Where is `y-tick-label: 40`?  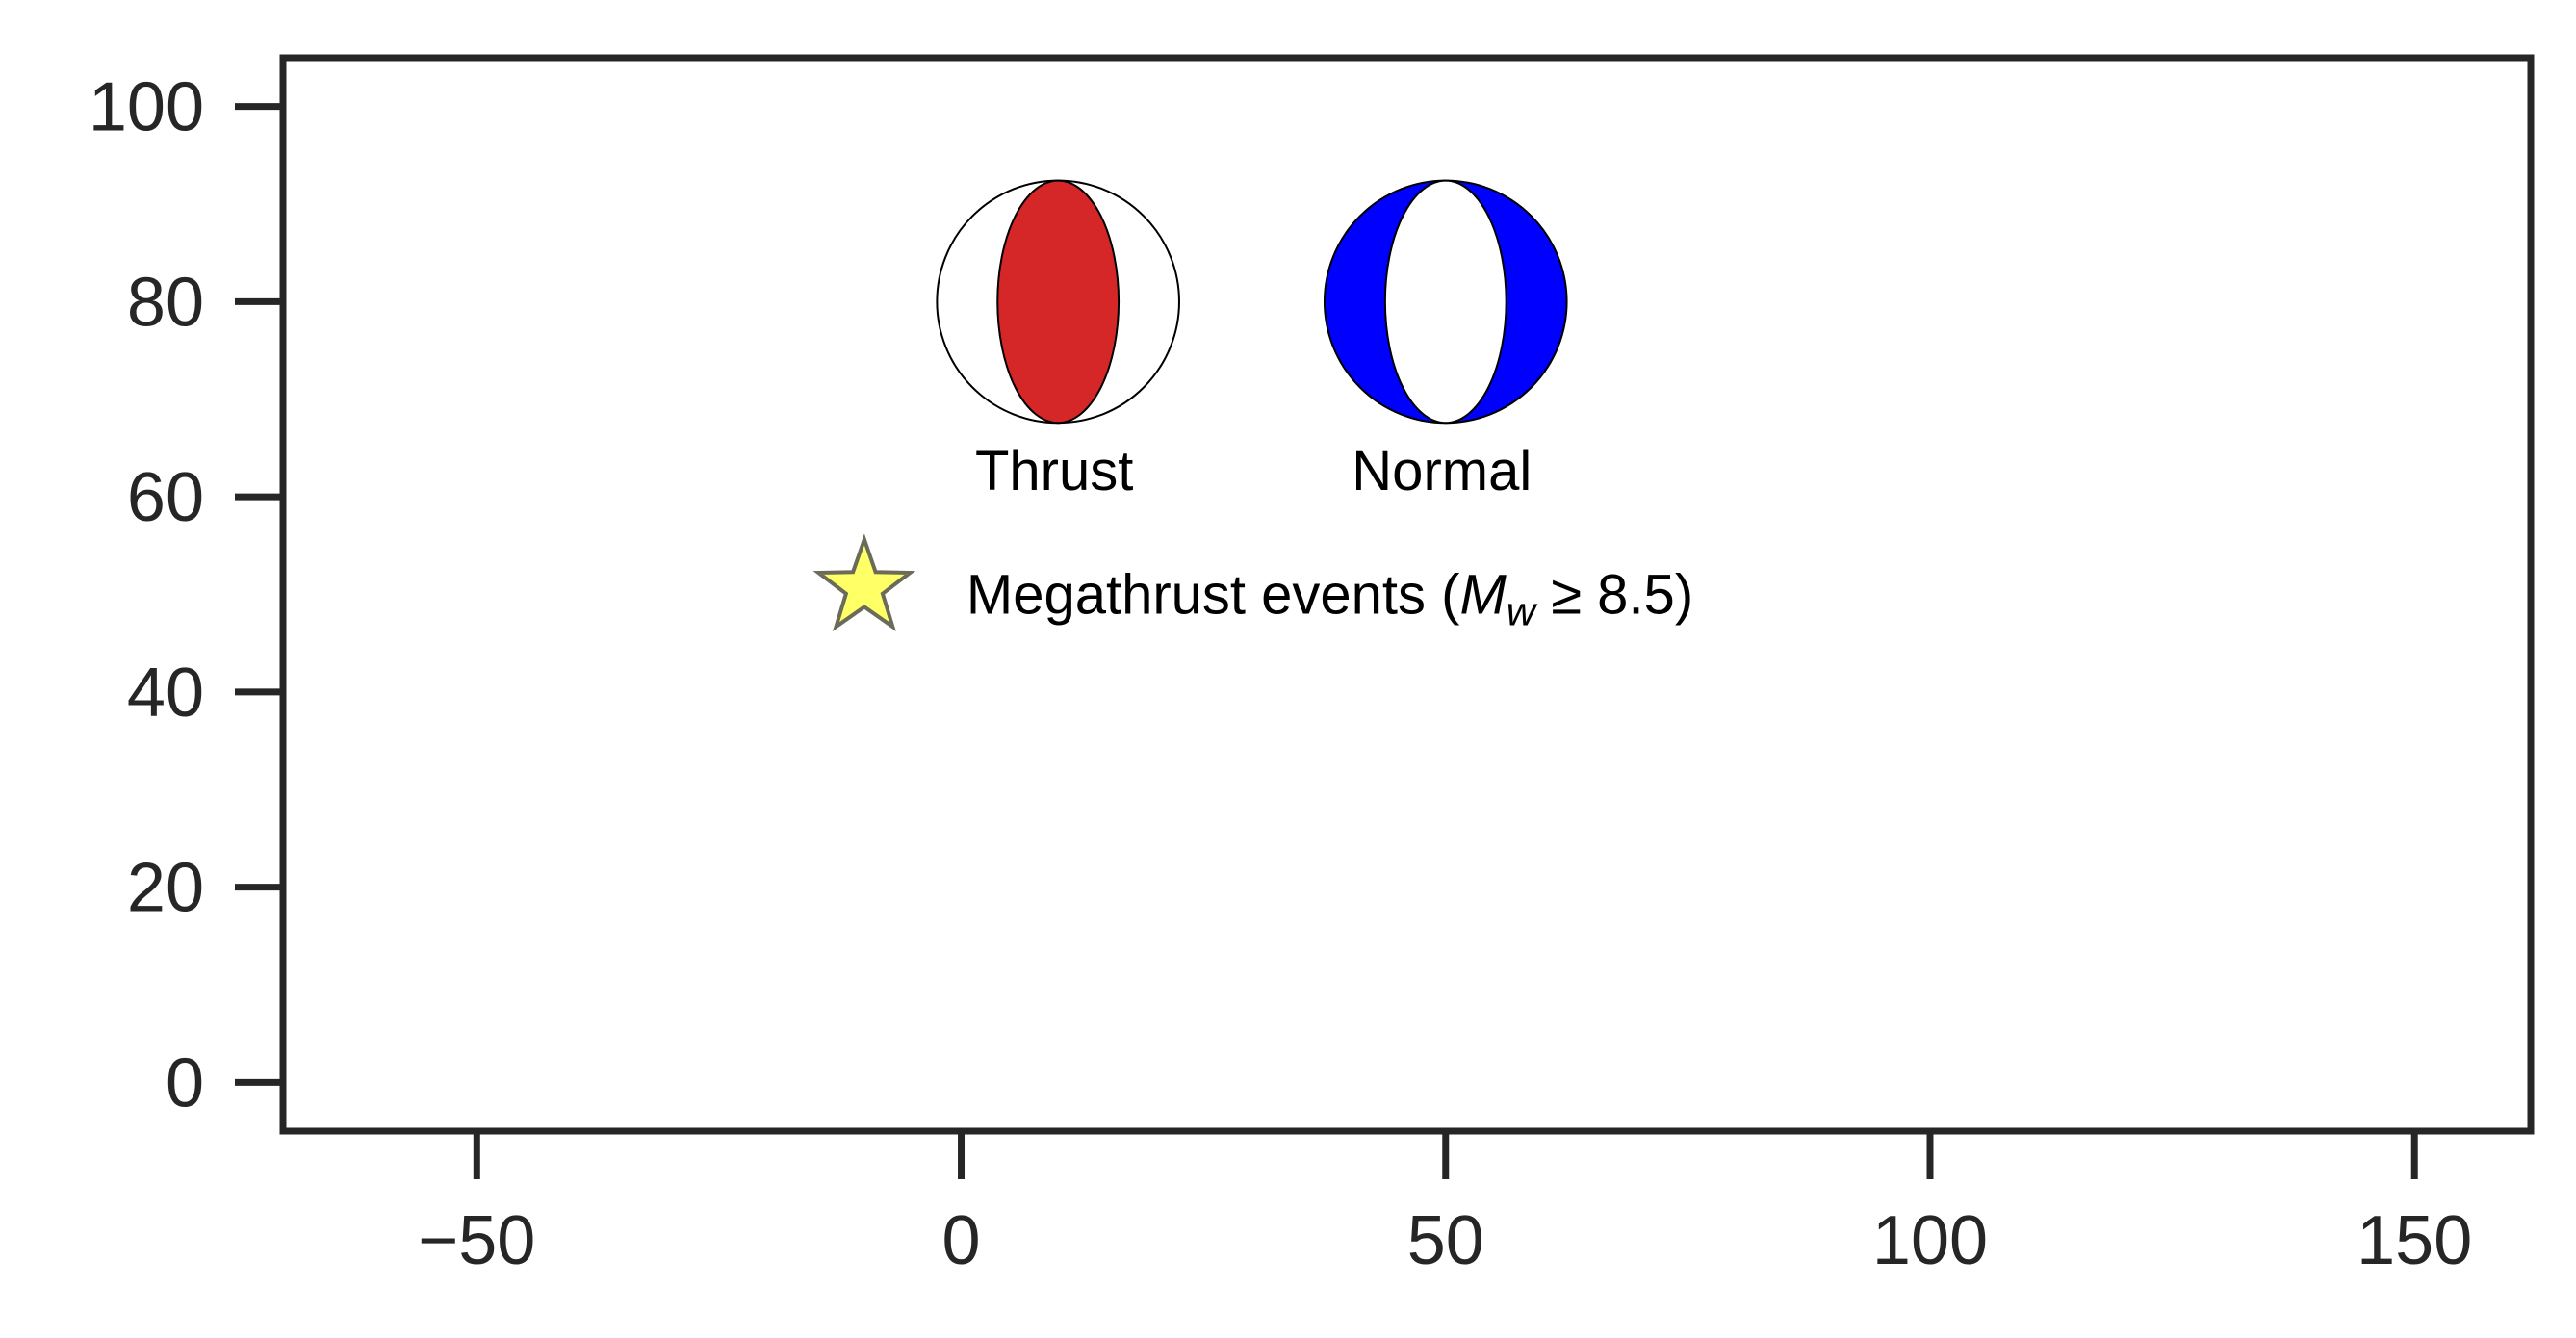 y-tick-label: 40 is located at coordinates (166, 694).